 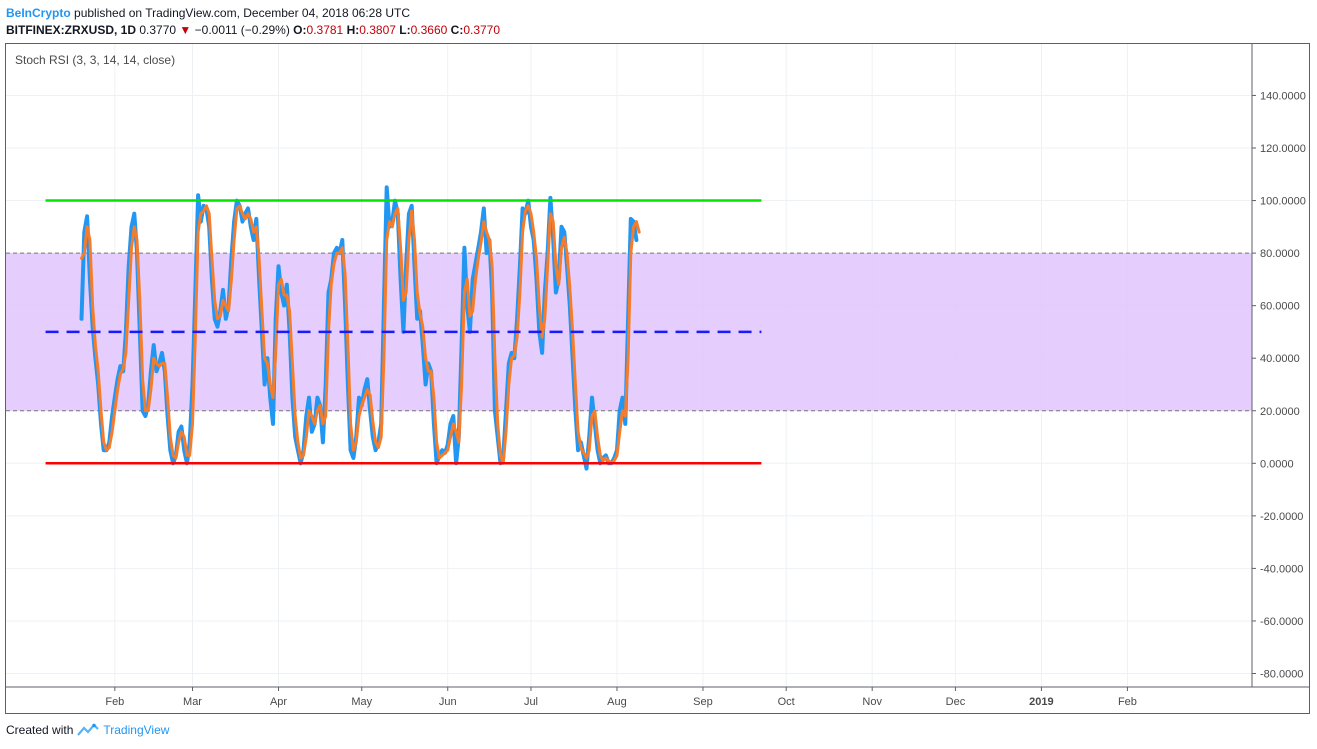 I want to click on footer: Created with TradingView, so click(x=87, y=730).